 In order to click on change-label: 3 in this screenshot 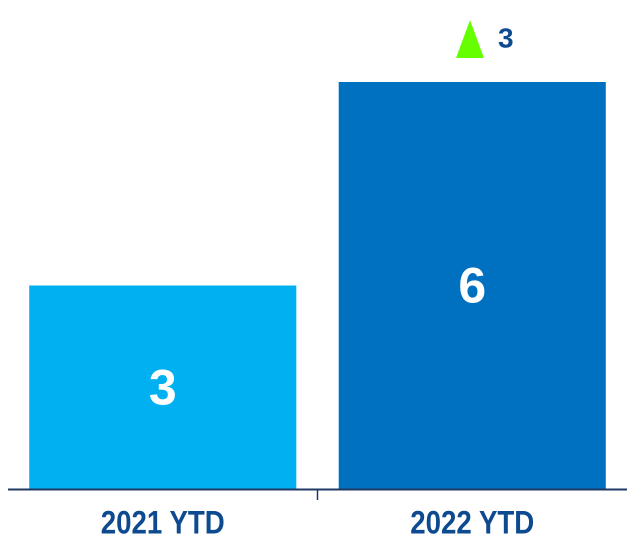, I will do `click(506, 37)`.